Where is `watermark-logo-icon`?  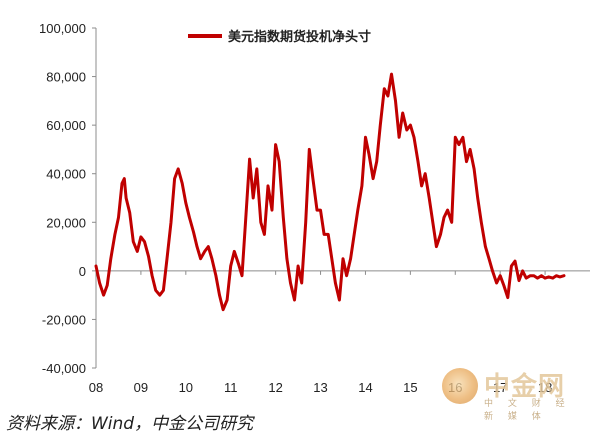
watermark-logo-icon is located at coordinates (460, 386).